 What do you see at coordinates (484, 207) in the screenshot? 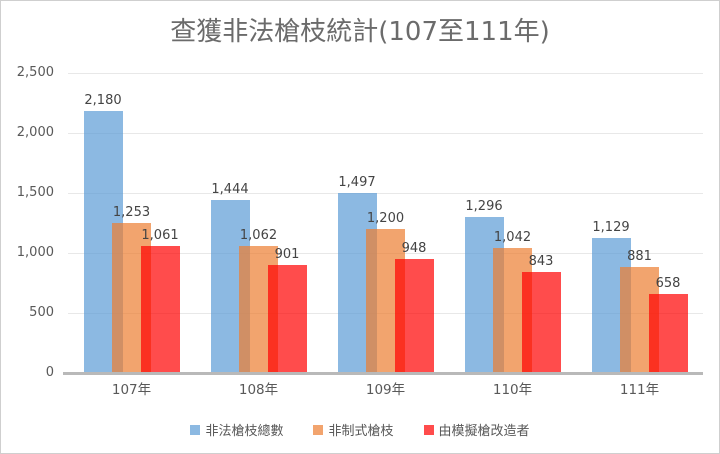
I see `data-label-total-illegal-guns-110年: 1,296` at bounding box center [484, 207].